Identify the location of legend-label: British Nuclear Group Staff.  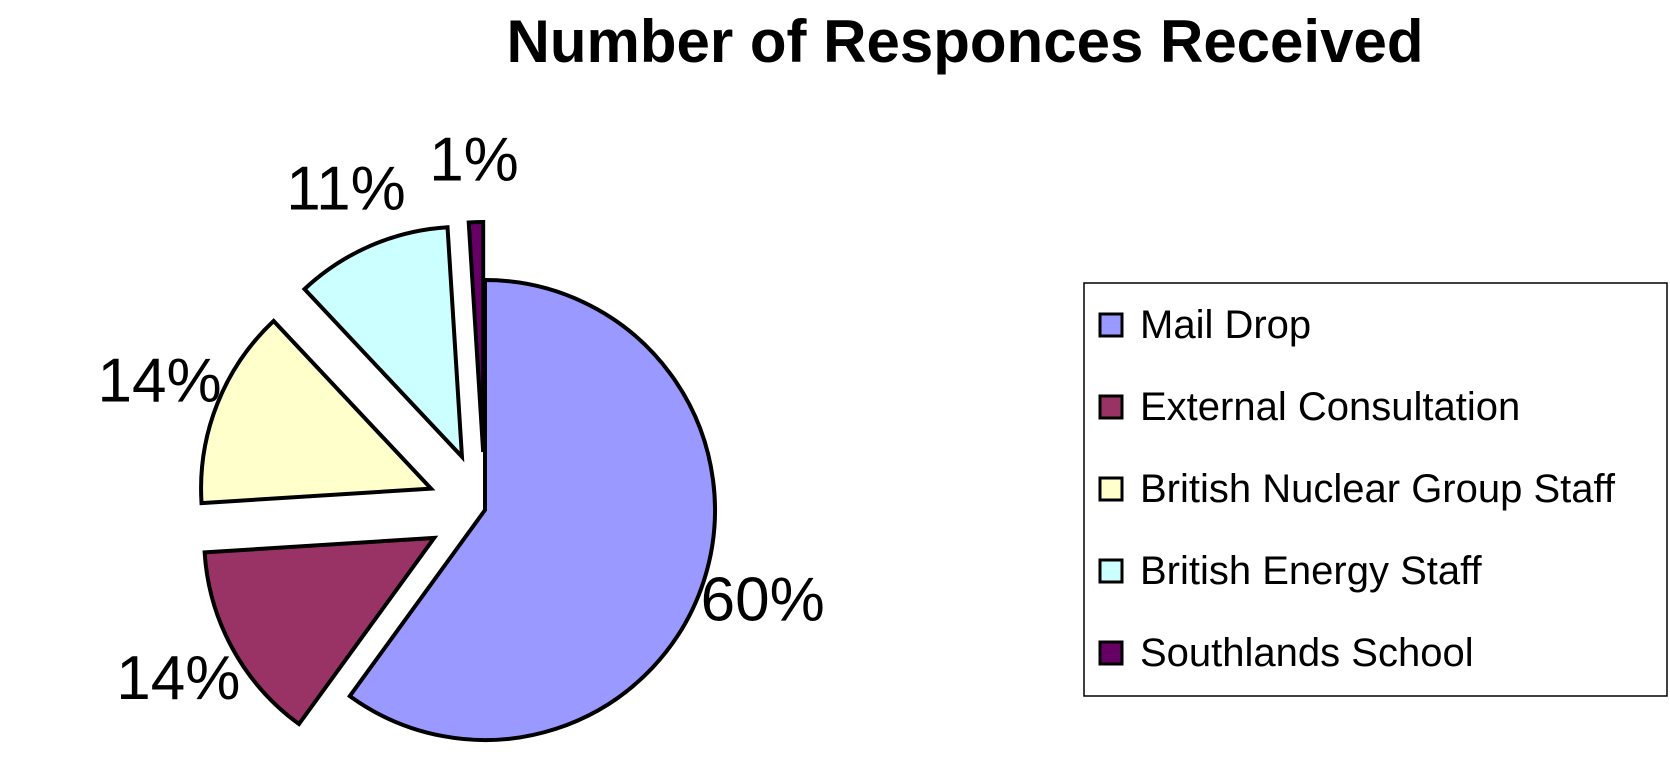
(1378, 489).